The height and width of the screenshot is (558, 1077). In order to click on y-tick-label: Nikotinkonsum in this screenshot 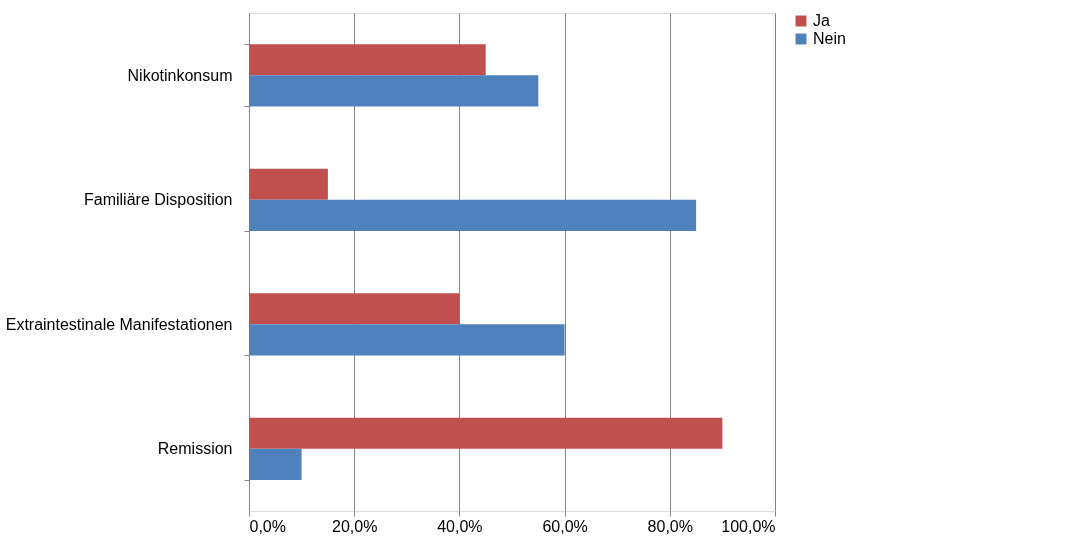, I will do `click(180, 75)`.